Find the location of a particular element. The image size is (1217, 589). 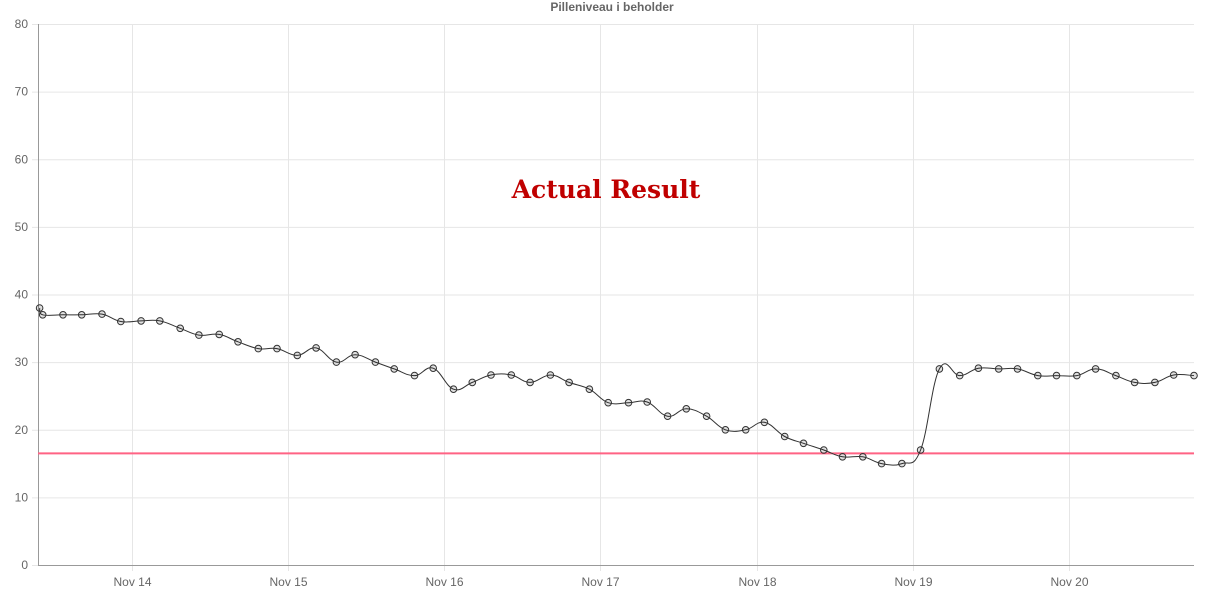

y-tick-label: 70 is located at coordinates (22, 92).